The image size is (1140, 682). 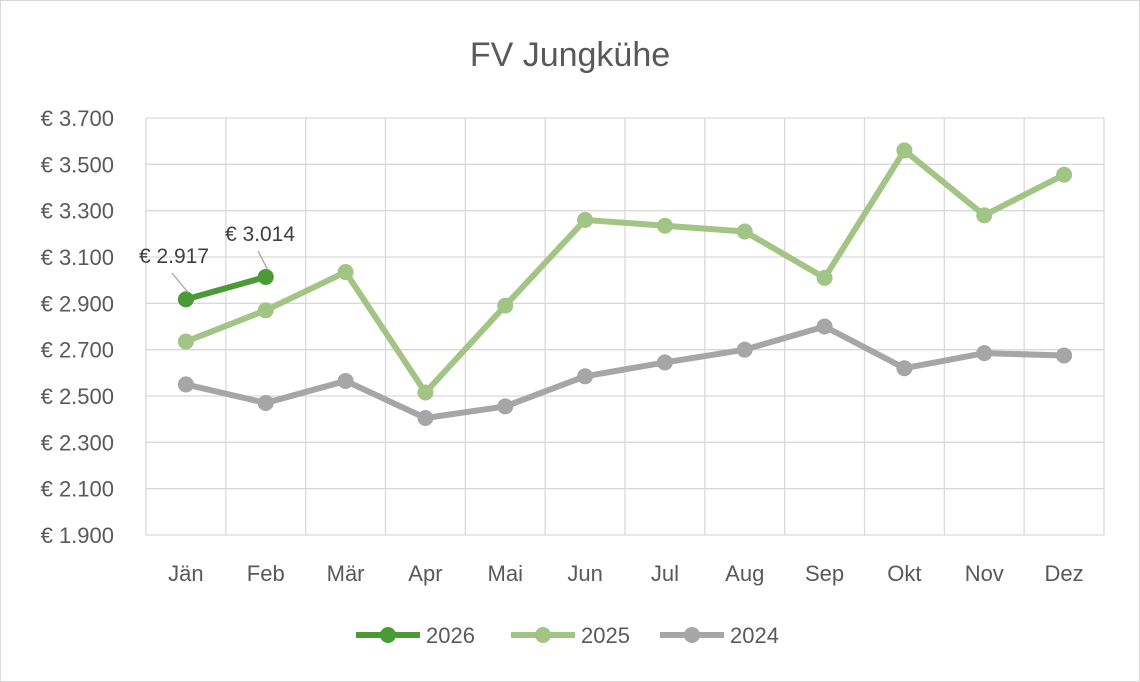 I want to click on series-line-2024, so click(x=625, y=372).